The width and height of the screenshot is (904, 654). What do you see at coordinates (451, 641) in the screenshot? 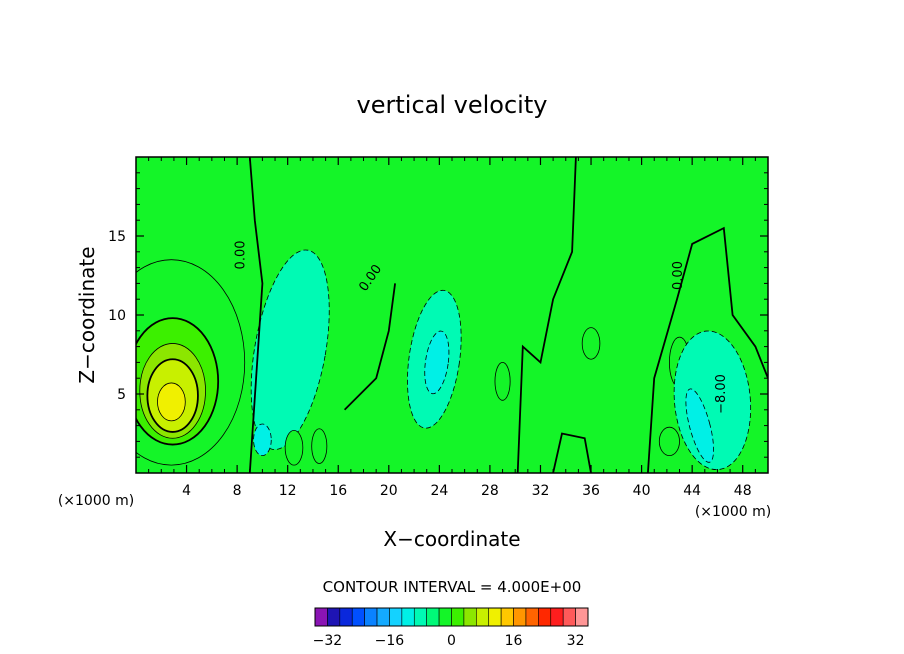
I see `colorbar-tick-label: 0` at bounding box center [451, 641].